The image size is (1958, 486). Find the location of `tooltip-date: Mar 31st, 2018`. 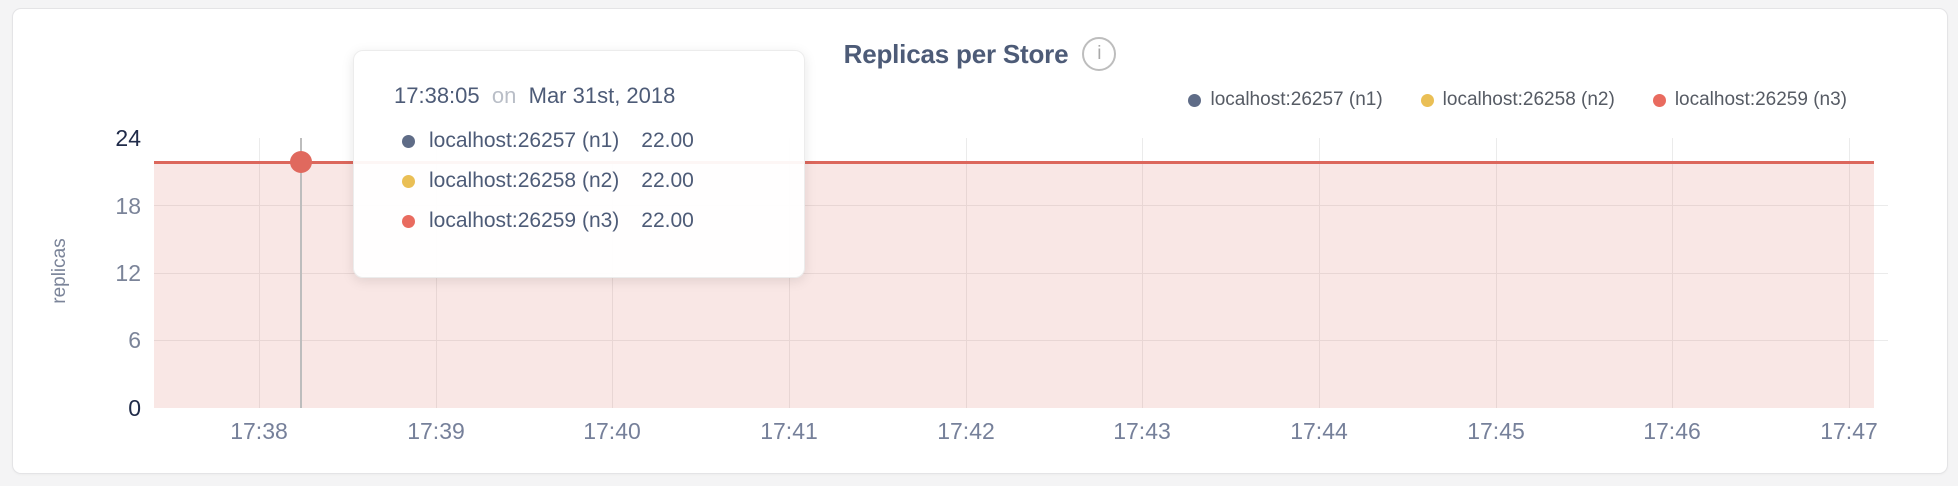

tooltip-date: Mar 31st, 2018 is located at coordinates (602, 95).